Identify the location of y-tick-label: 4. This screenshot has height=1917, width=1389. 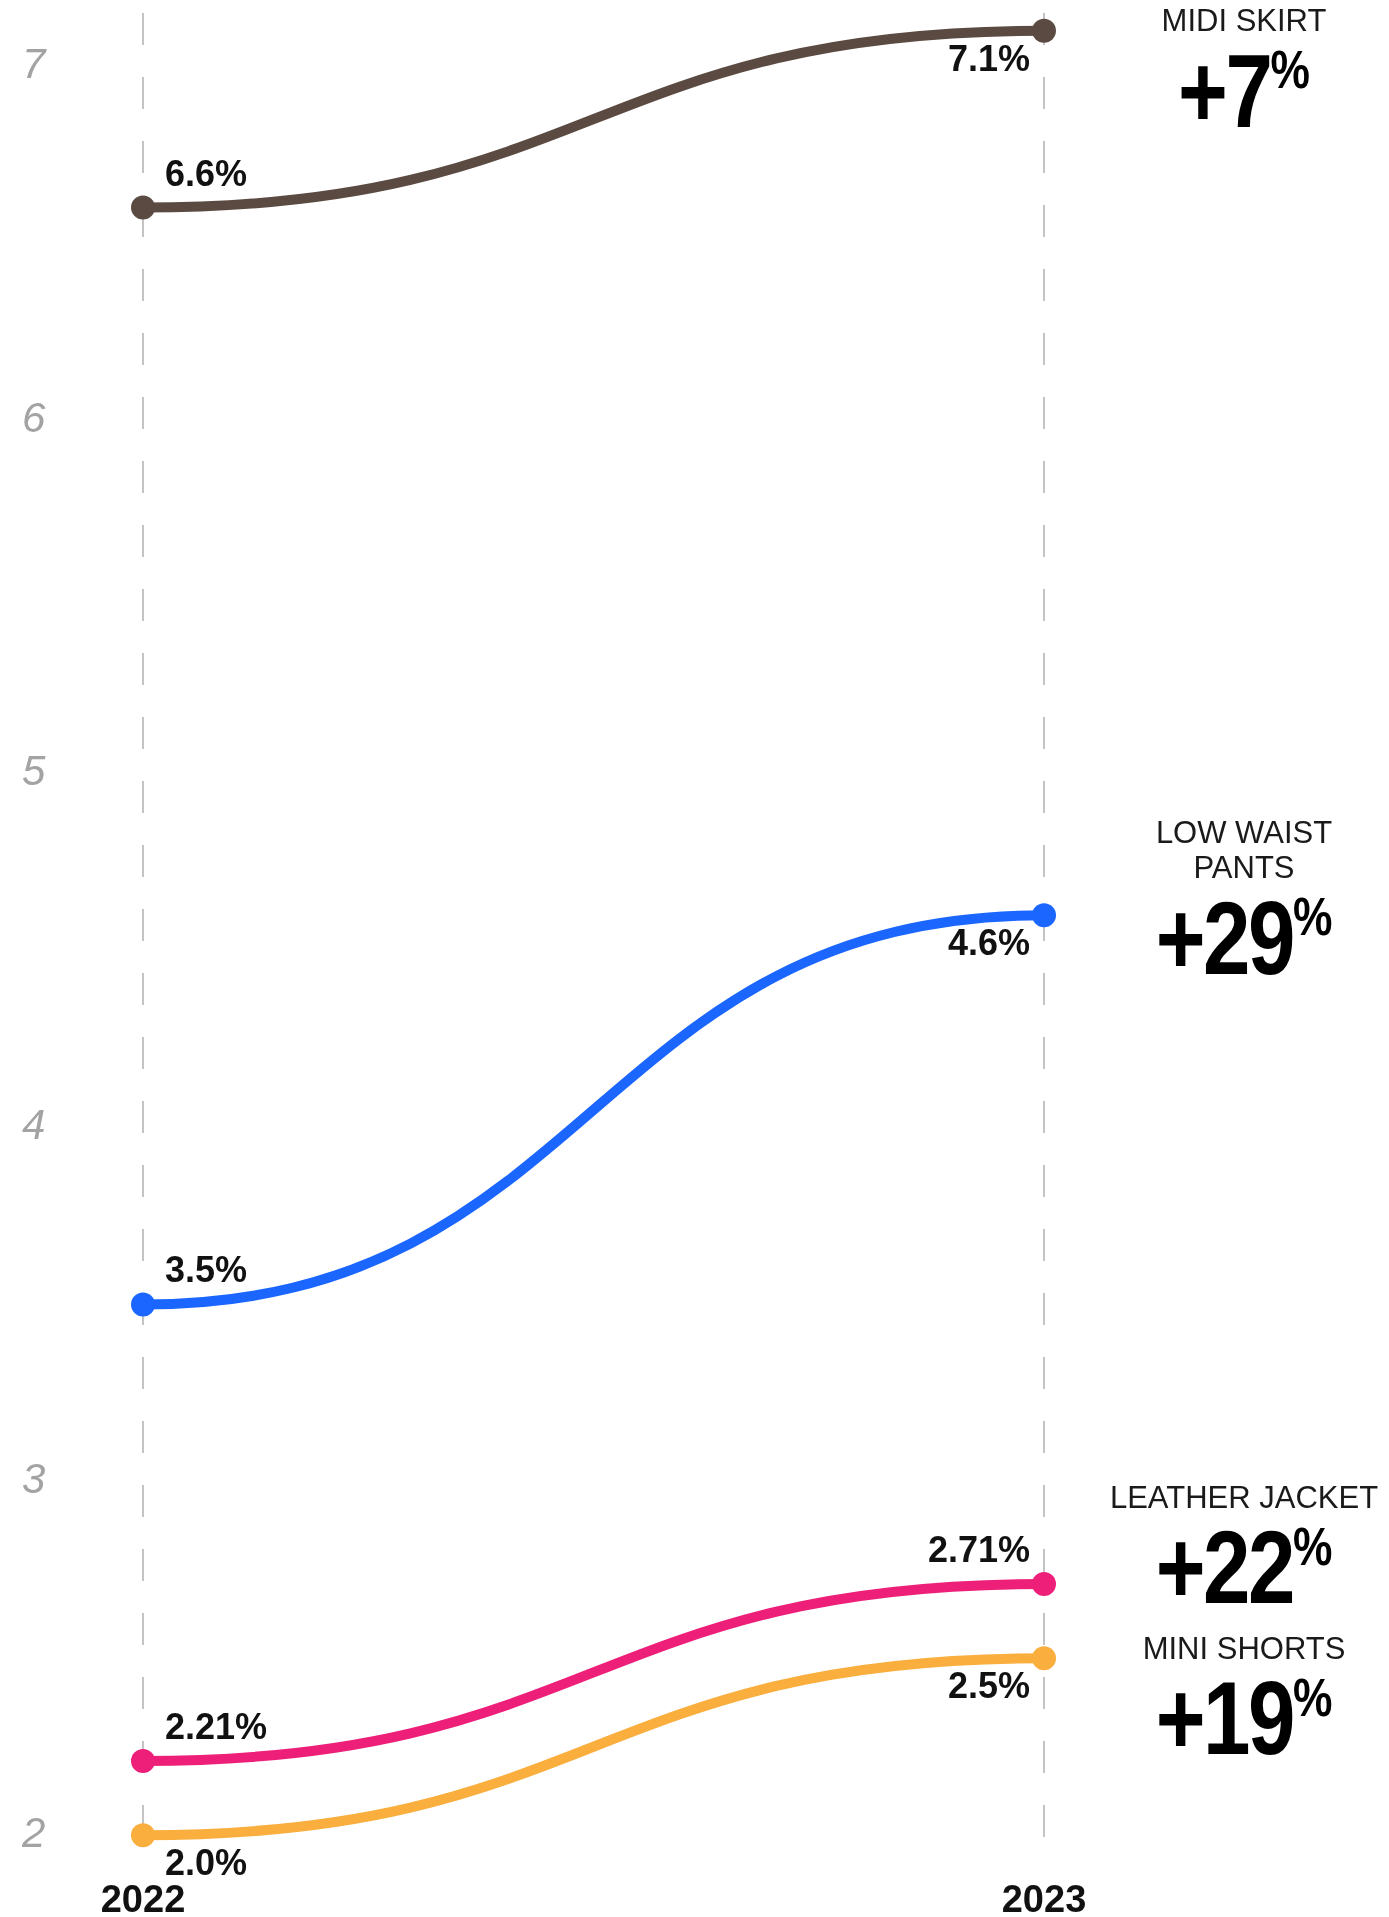
(34, 1125).